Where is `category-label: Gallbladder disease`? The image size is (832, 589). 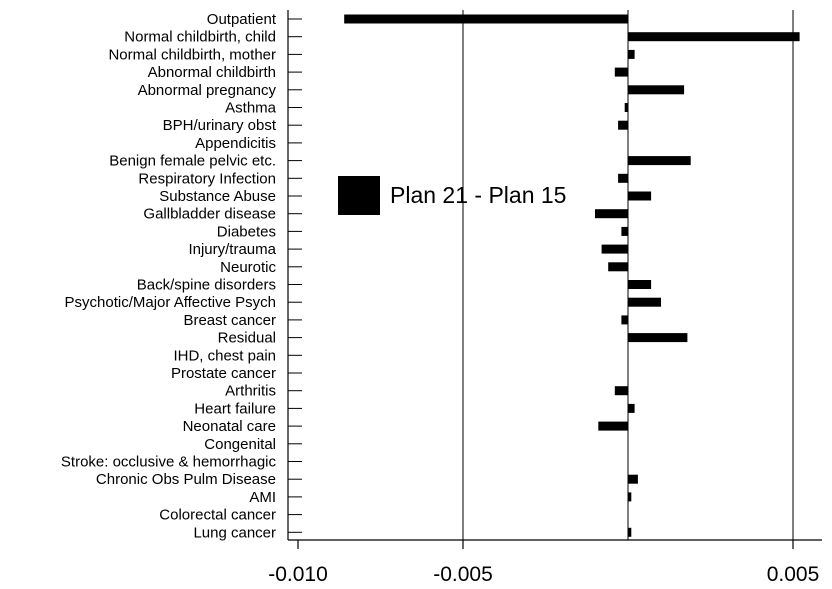 category-label: Gallbladder disease is located at coordinates (209, 214).